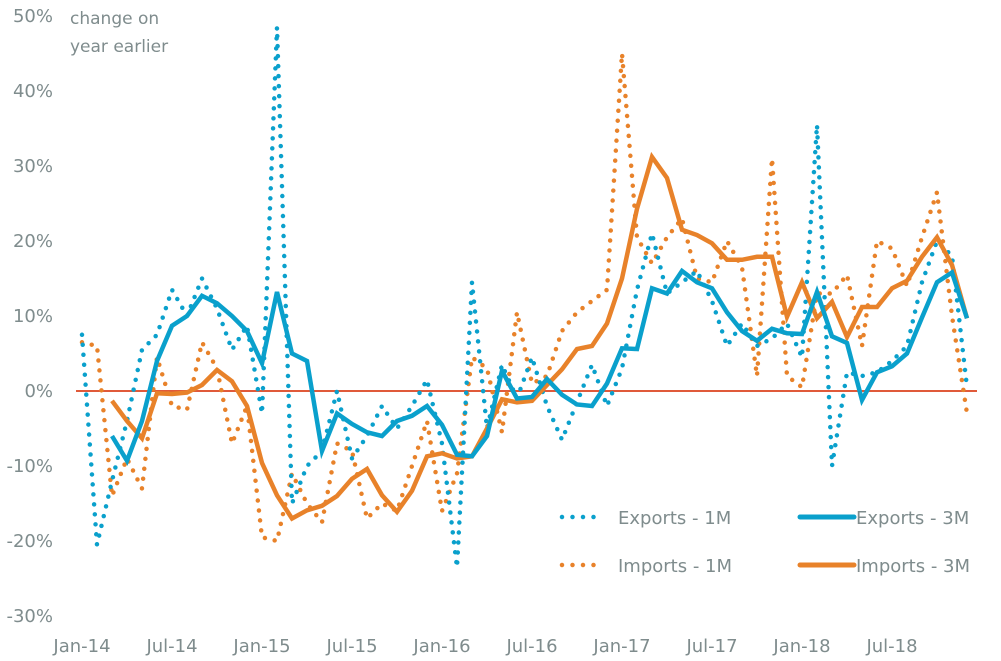  What do you see at coordinates (33, 166) in the screenshot?
I see `y-tick-label: 30%` at bounding box center [33, 166].